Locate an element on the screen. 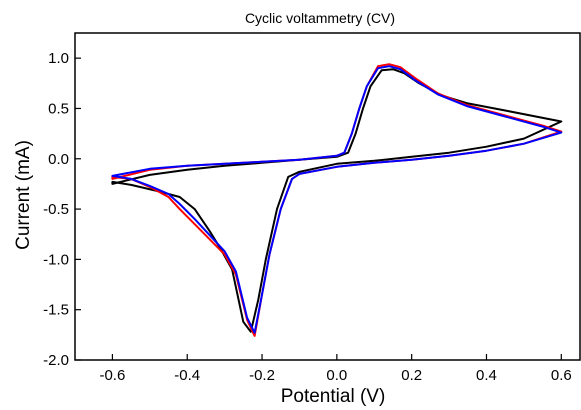 The image size is (581, 410). x-tick-label: 0.4 is located at coordinates (486, 375).